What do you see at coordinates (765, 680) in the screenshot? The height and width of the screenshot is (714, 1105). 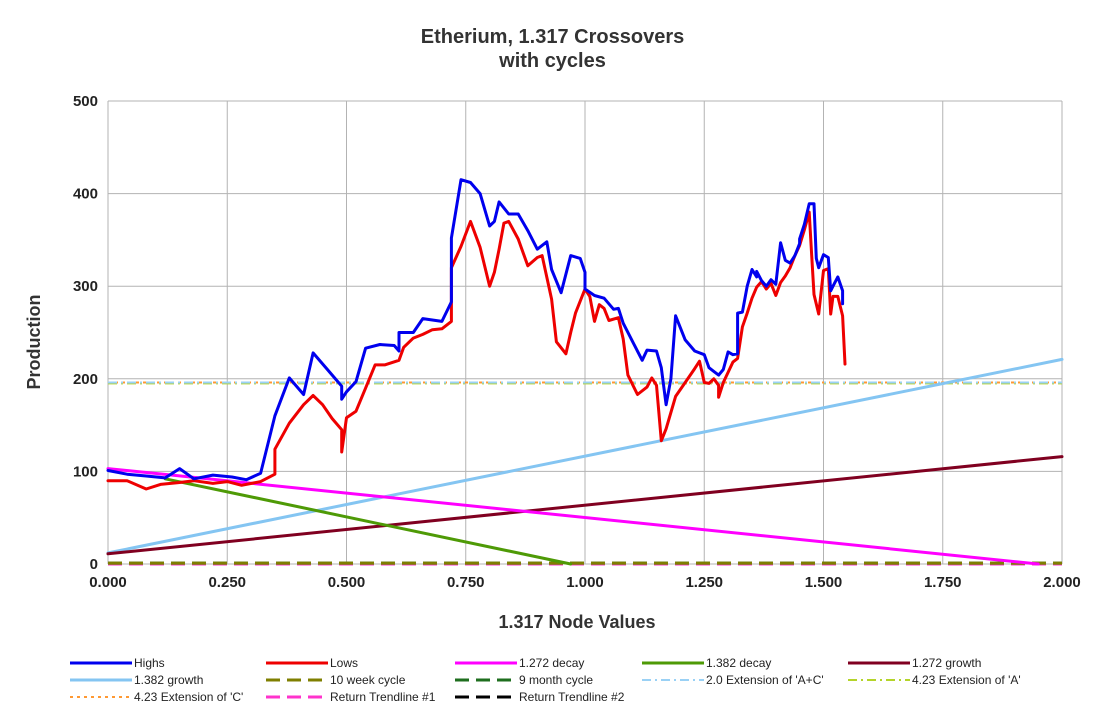 I see `legend-label: 2.0 Extension of 'A+C'` at bounding box center [765, 680].